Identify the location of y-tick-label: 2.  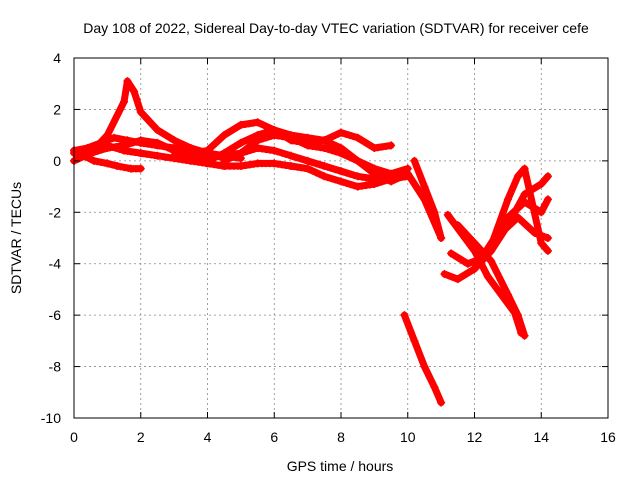
(57, 109).